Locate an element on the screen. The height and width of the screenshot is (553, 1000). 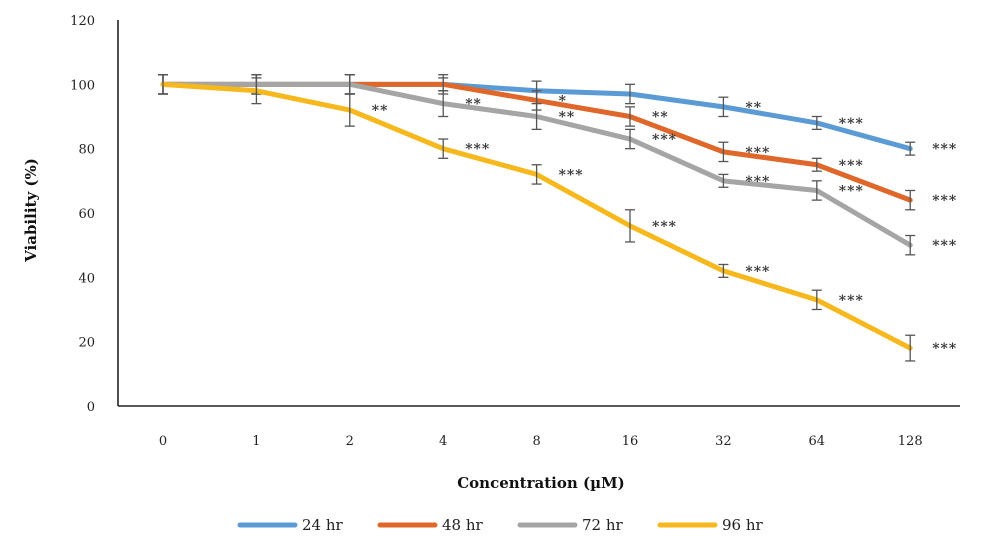
legend-label: 48 hr is located at coordinates (463, 525).